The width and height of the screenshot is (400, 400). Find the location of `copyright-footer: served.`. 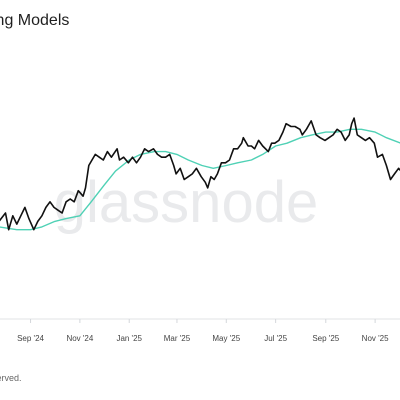

copyright-footer: served. is located at coordinates (11, 378).